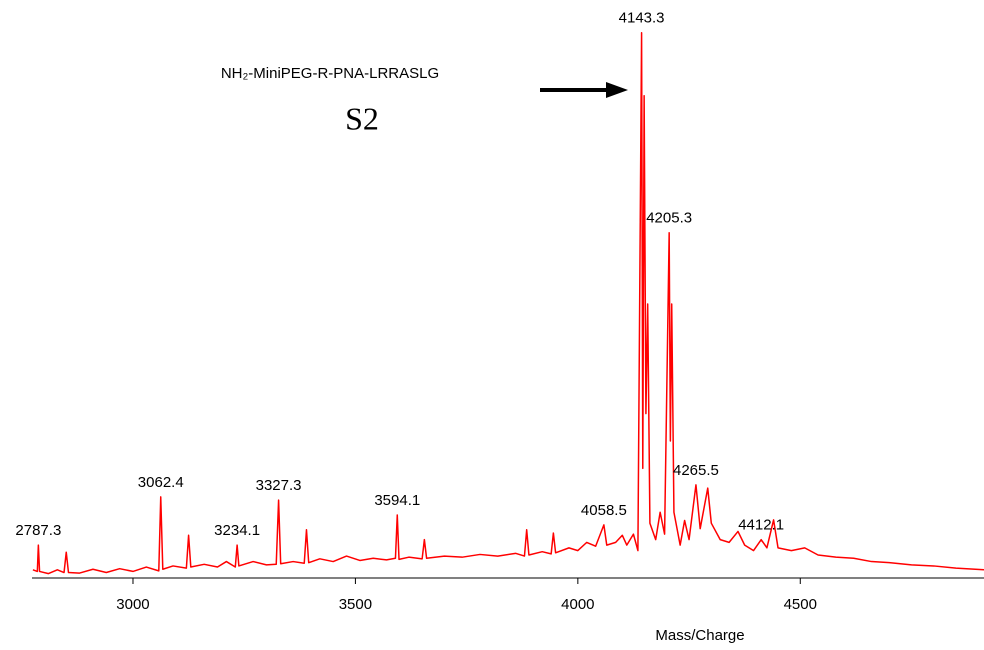 Image resolution: width=984 pixels, height=650 pixels. I want to click on peak-label: 4265.5, so click(696, 470).